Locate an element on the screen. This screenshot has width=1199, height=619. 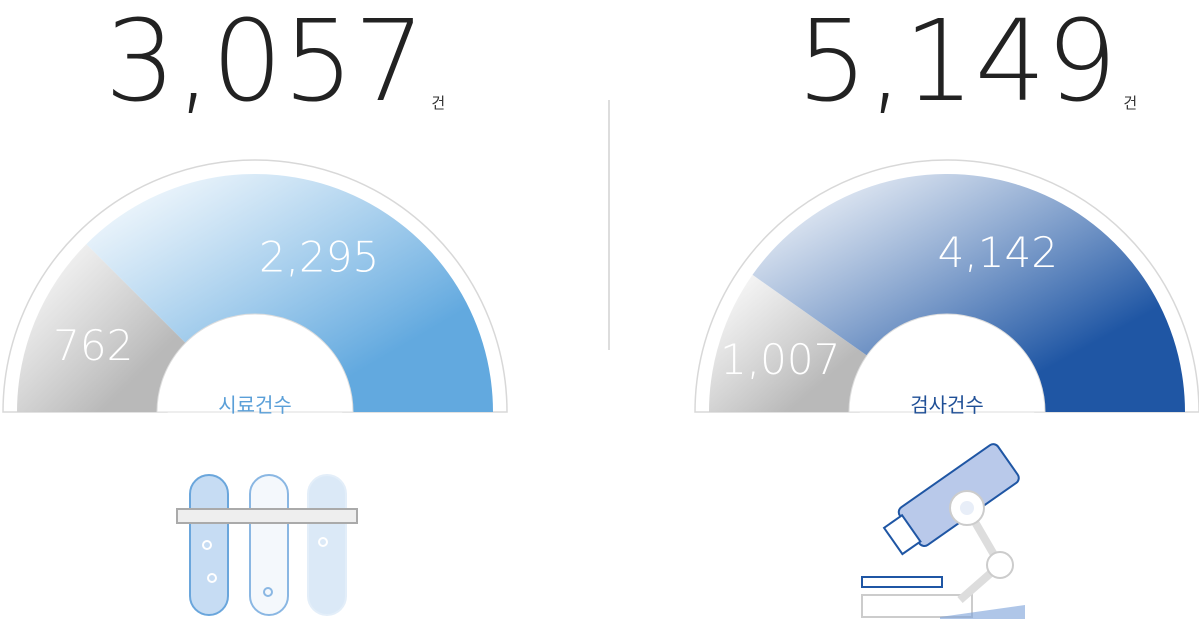
microscope-icon is located at coordinates (943, 531).